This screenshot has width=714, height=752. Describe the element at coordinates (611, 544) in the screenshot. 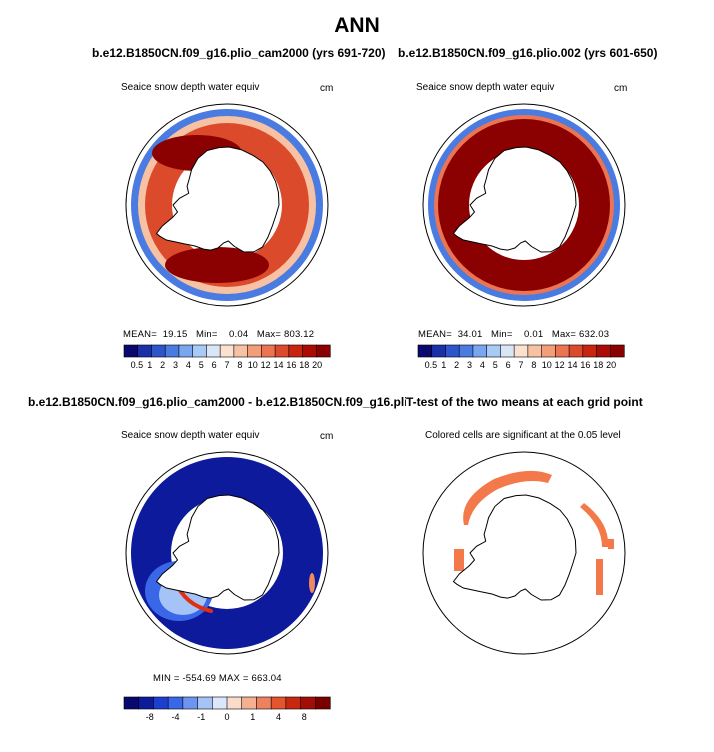

I see `significant-region-east-small` at that location.